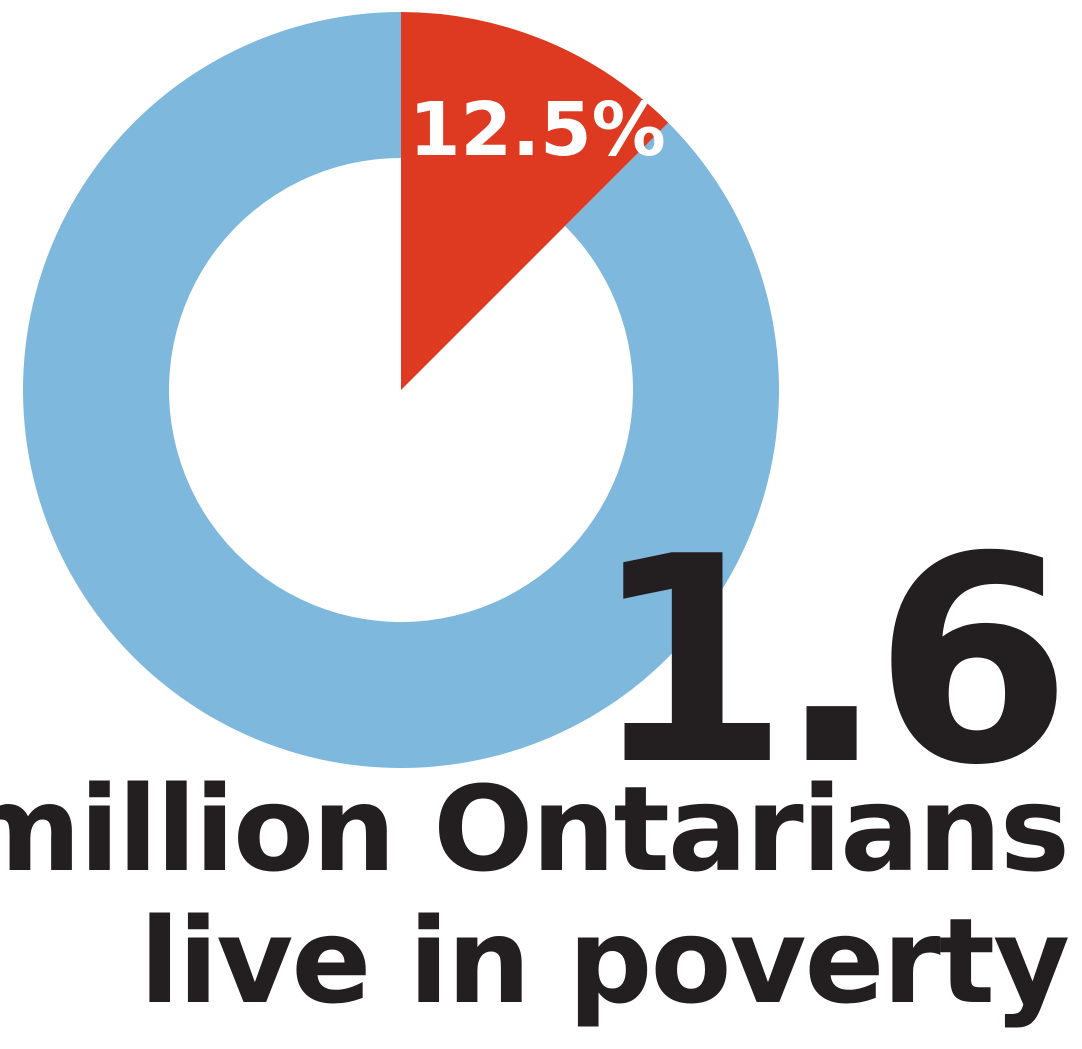 This screenshot has height=1049, width=1082. What do you see at coordinates (537, 130) in the screenshot?
I see `slice-label: 12.5%` at bounding box center [537, 130].